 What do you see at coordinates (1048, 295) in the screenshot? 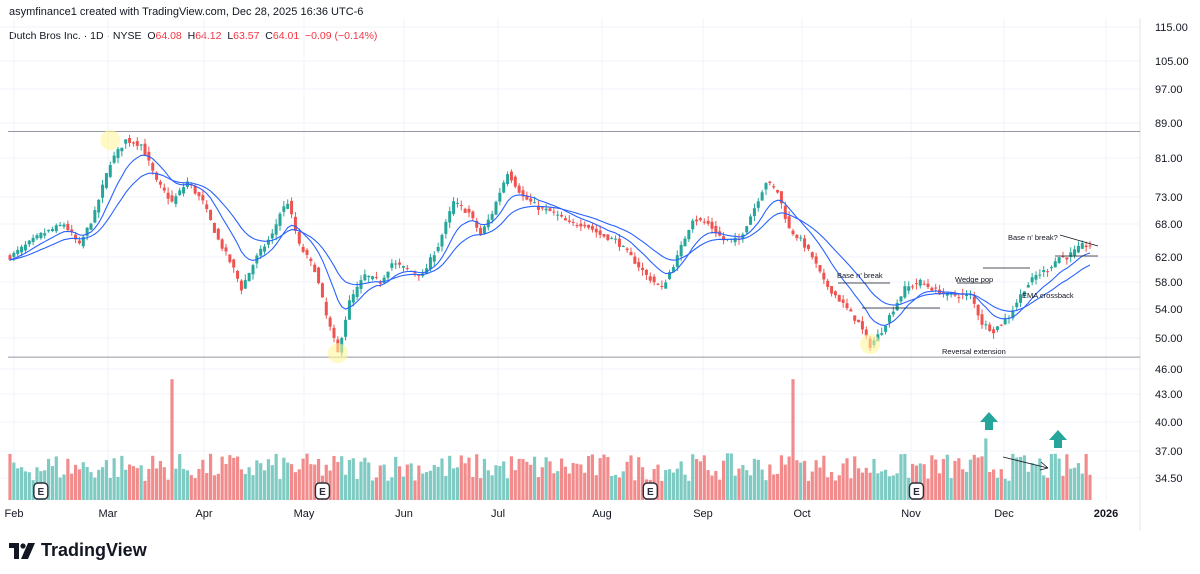
I see `annotation-label: EMA crossback` at bounding box center [1048, 295].